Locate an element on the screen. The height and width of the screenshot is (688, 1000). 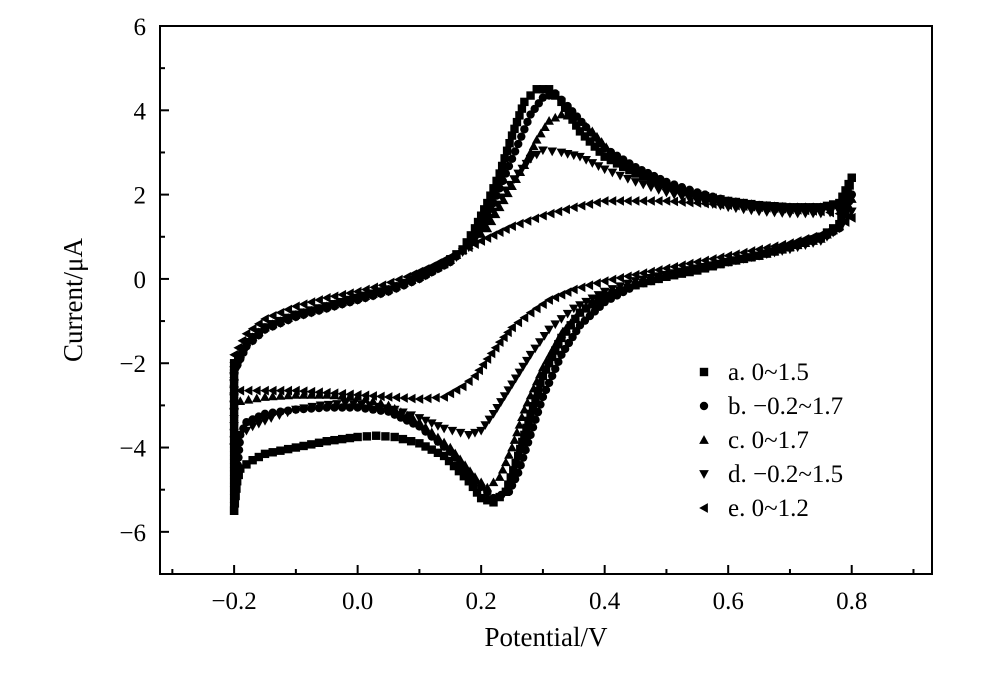
y-tick-label: 4 is located at coordinates (140, 111).